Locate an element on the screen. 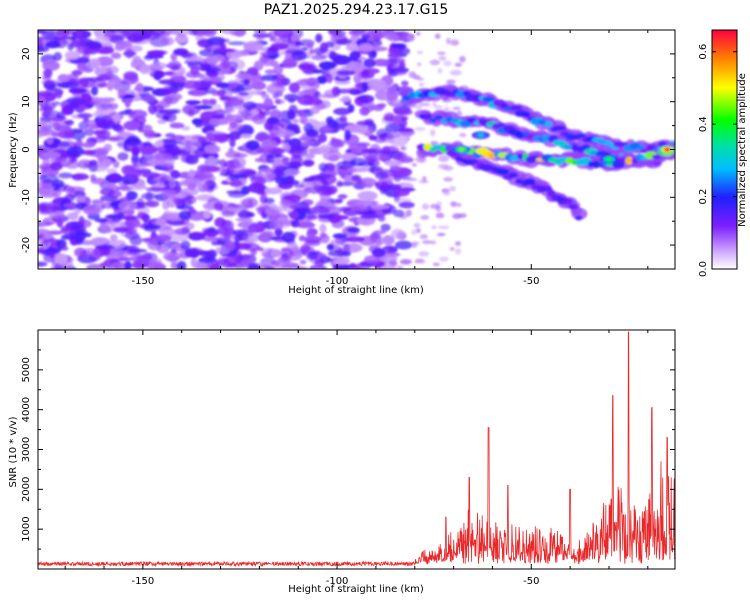  spectrogram-x-tick-label: -50 is located at coordinates (531, 281).